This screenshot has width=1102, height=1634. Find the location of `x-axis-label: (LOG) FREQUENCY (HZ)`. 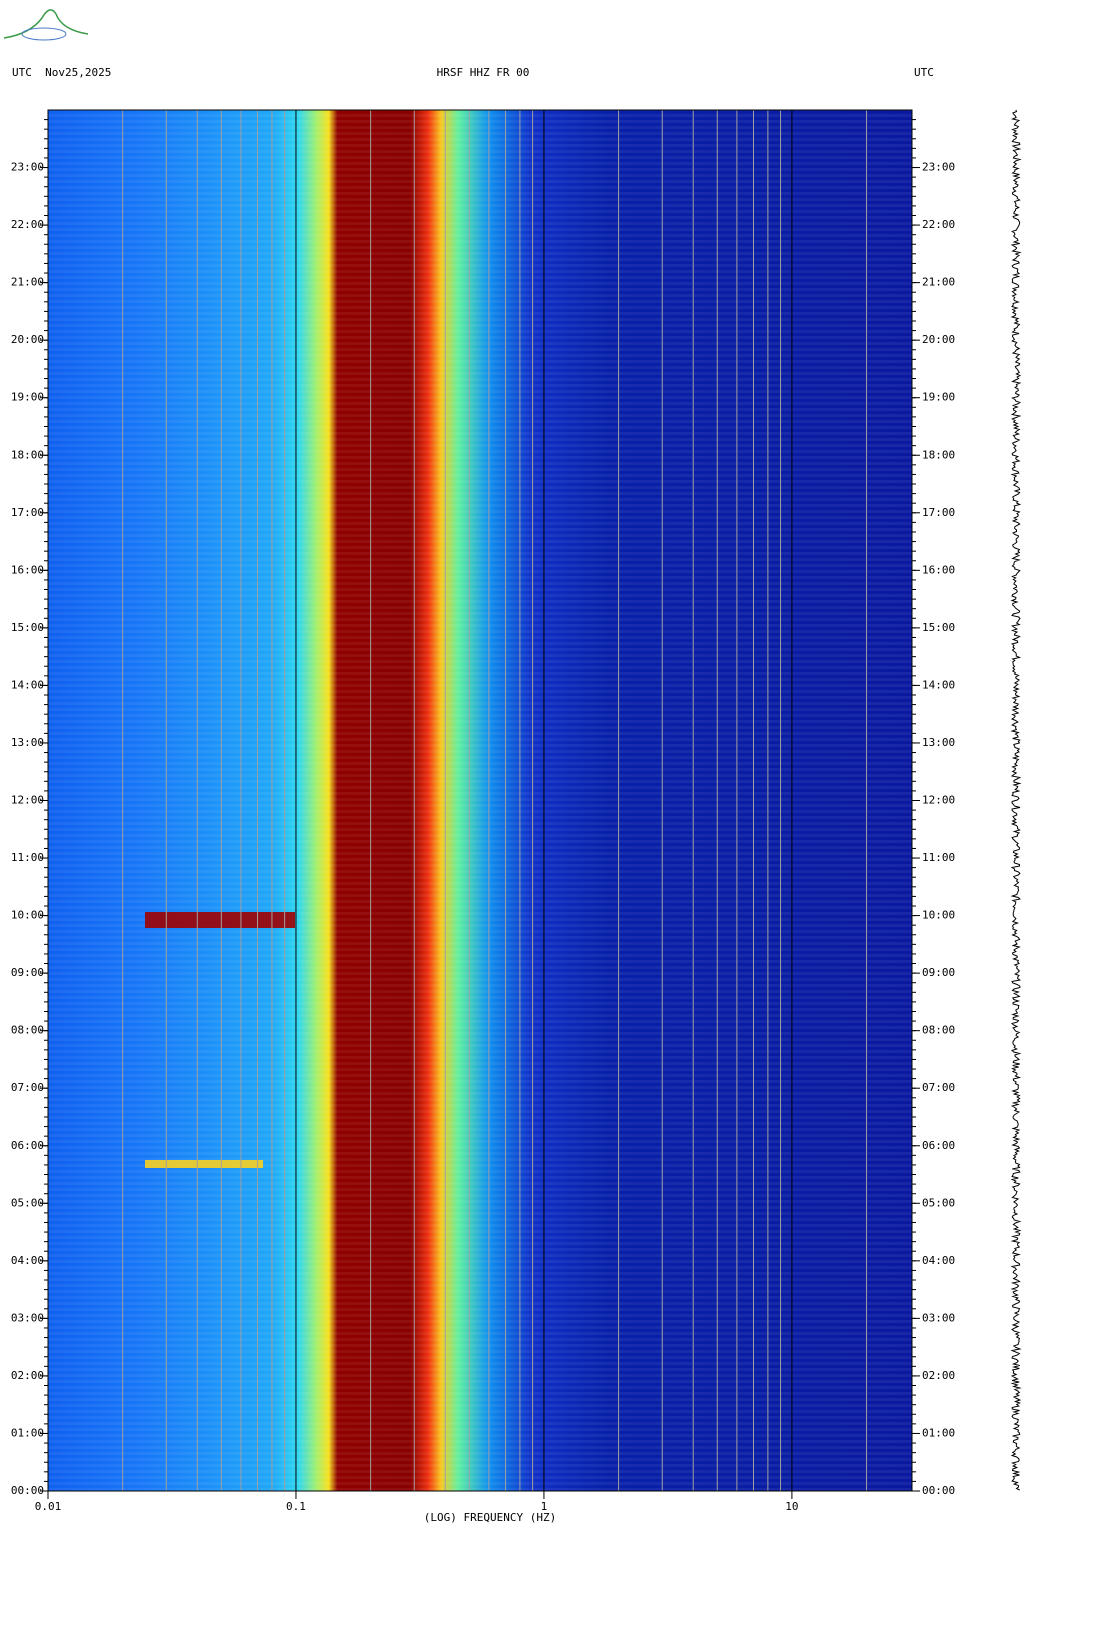

x-axis-label: (LOG) FREQUENCY (HZ) is located at coordinates (490, 1517).